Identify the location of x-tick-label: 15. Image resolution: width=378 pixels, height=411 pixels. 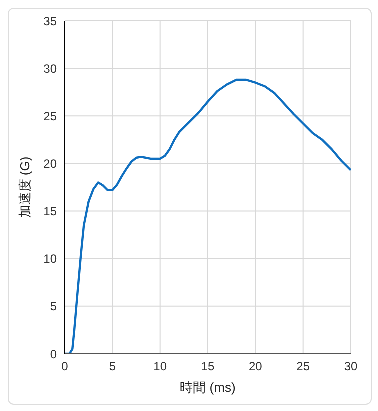
(208, 367).